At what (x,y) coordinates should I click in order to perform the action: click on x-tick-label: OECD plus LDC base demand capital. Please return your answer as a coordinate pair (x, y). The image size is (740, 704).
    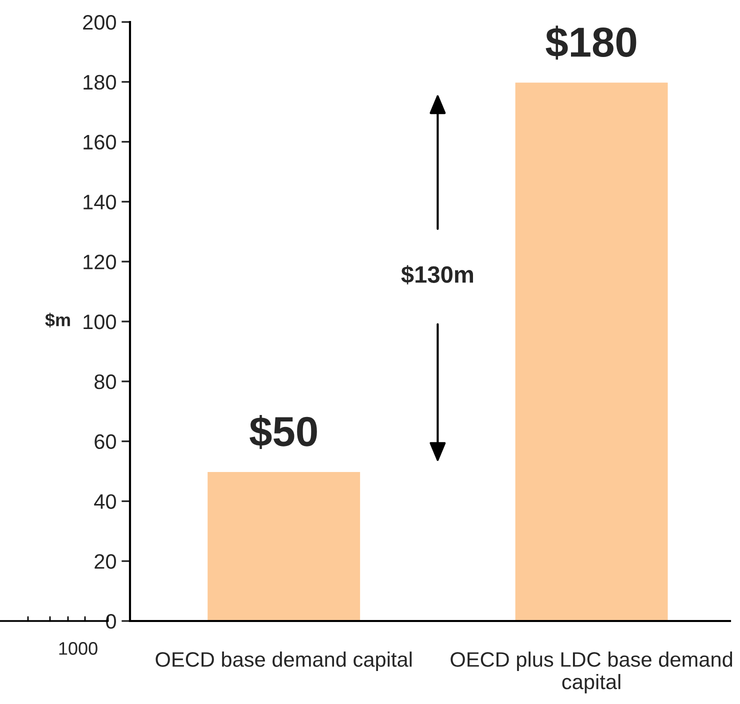
    Looking at the image, I should click on (591, 673).